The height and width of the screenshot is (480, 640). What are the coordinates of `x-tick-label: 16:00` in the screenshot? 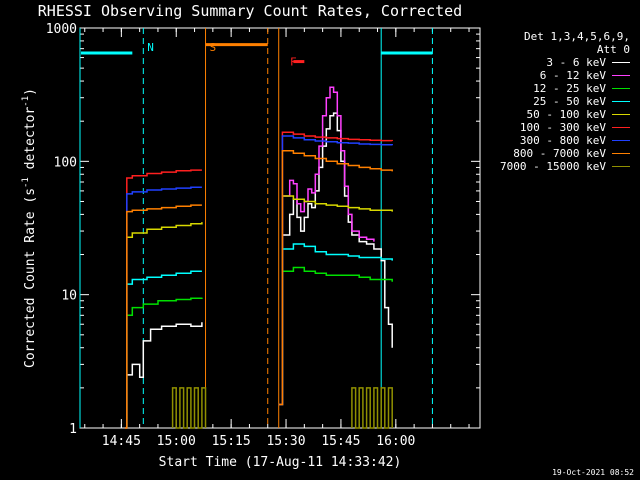 It's located at (395, 441).